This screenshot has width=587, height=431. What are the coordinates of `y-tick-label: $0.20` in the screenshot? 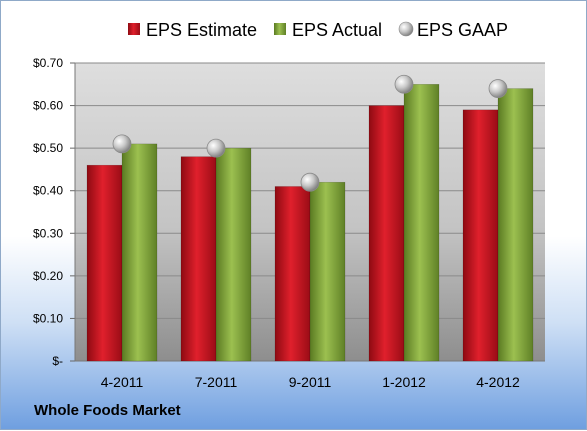 It's located at (48, 276).